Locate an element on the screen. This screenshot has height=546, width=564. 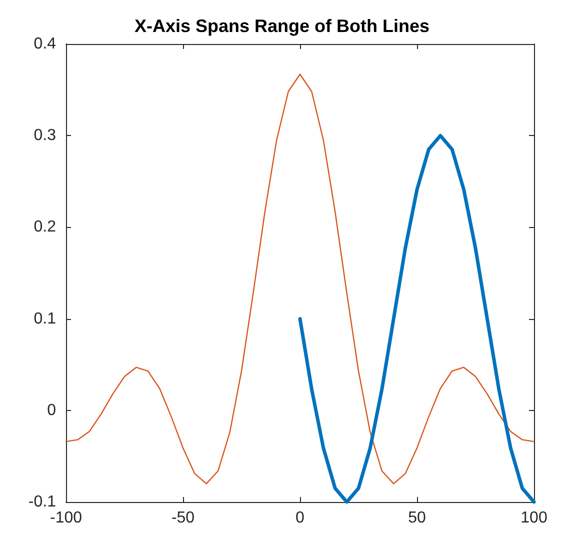
x-tick-label: -100 is located at coordinates (66, 518).